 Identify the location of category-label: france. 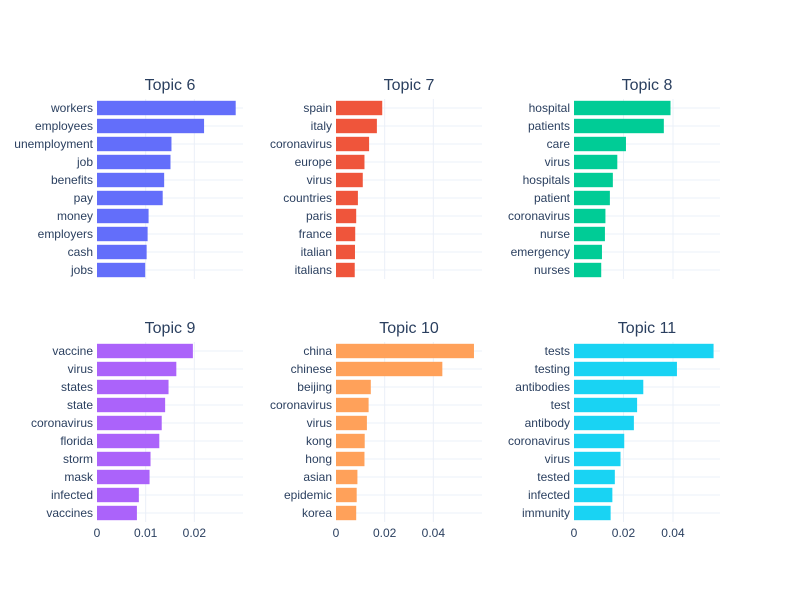
(316, 234).